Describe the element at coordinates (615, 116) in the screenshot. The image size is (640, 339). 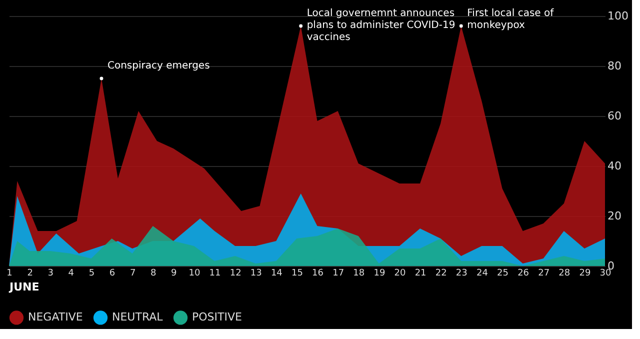
I see `y-tick-label: 60` at that location.